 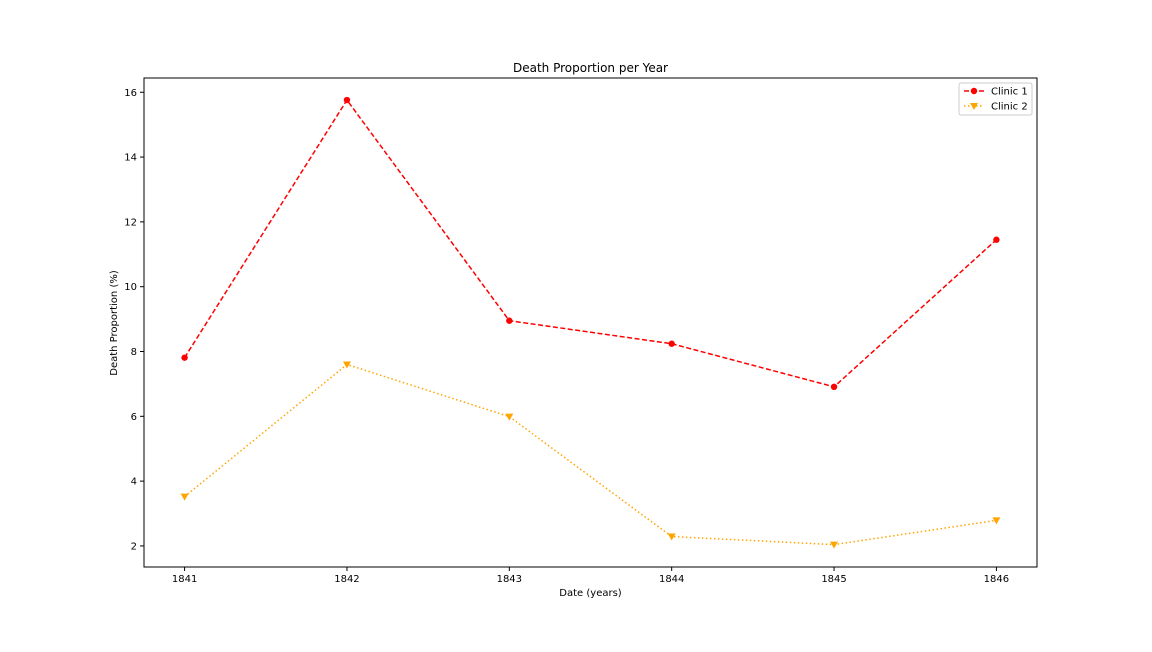 What do you see at coordinates (509, 579) in the screenshot?
I see `x-tick-label: 1843` at bounding box center [509, 579].